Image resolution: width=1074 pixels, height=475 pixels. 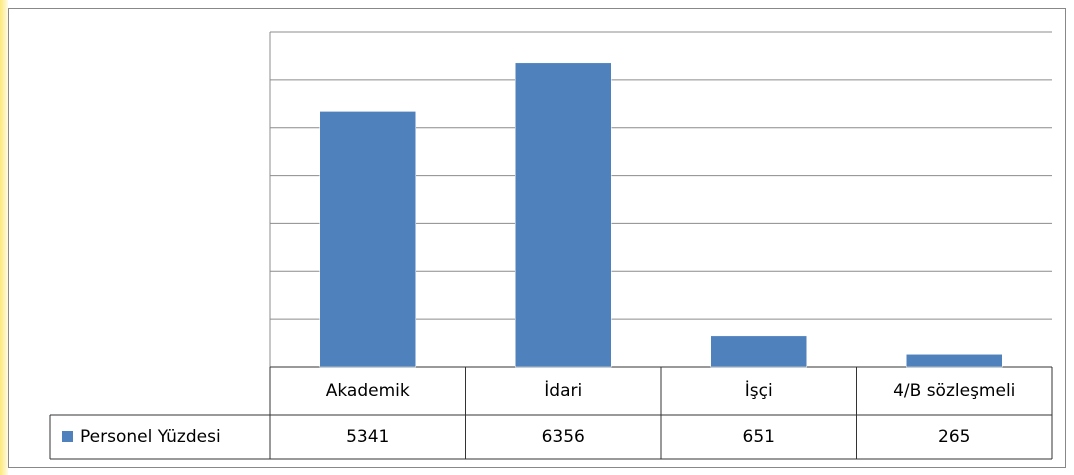 I want to click on legend-swatch, so click(x=67, y=436).